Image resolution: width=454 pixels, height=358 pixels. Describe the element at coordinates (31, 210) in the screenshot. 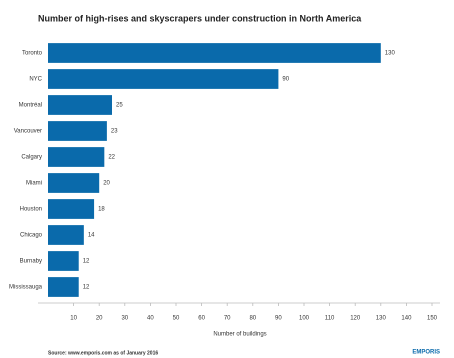

I see `y-tick-label: Houston` at that location.